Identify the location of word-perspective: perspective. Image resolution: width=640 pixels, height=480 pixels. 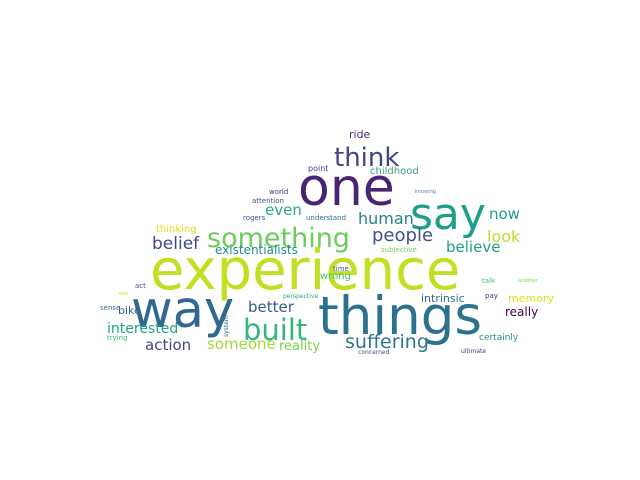
(301, 296).